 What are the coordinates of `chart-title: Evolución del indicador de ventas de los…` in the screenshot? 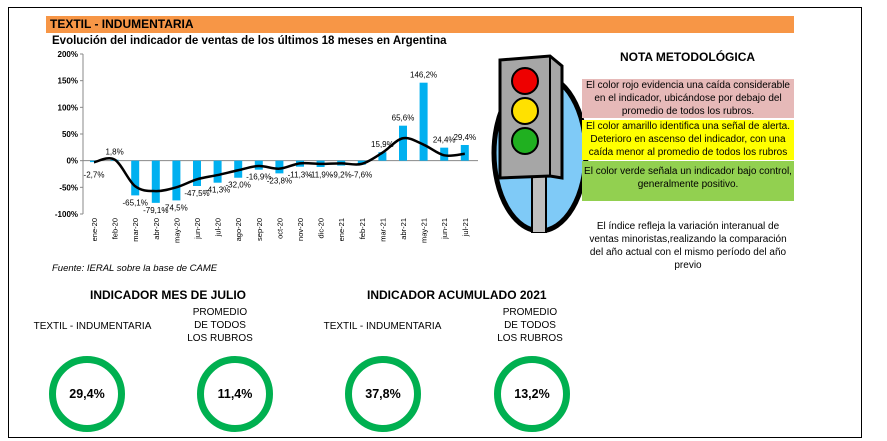 It's located at (249, 41).